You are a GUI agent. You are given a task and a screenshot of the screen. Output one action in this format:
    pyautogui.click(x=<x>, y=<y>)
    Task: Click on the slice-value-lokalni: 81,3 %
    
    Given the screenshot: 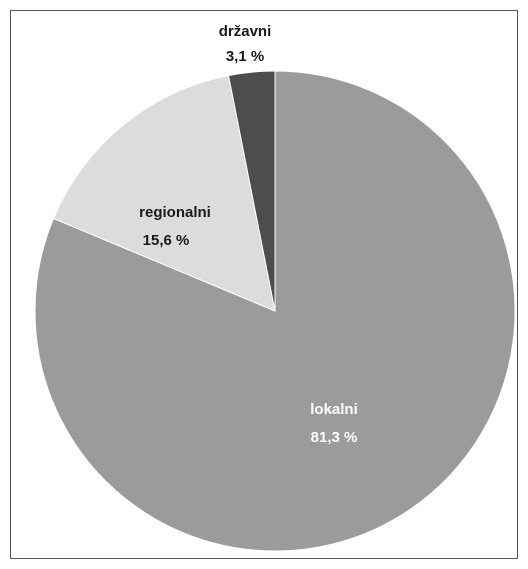 What is the action you would take?
    pyautogui.click(x=334, y=437)
    